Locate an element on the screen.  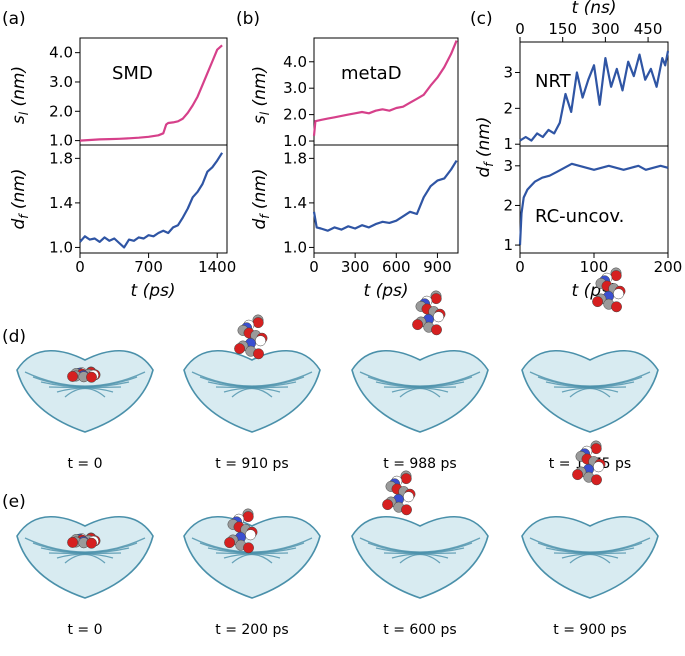
snapshot-d-2: t = 910 ps is located at coordinates (252, 393).